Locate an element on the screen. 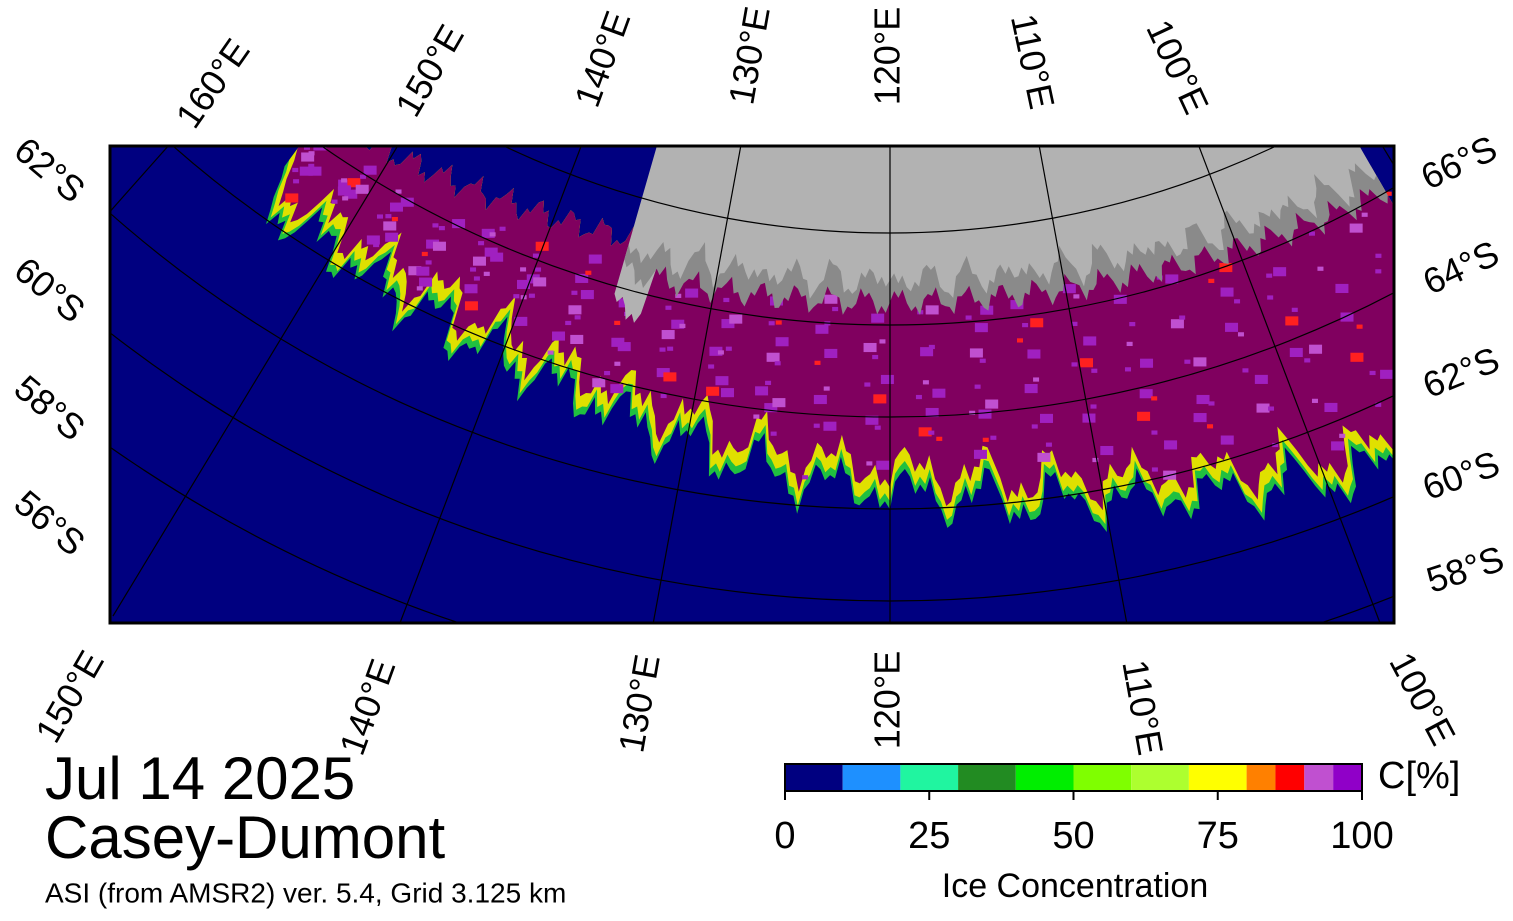 The height and width of the screenshot is (921, 1513). coordinate-label: 130°E is located at coordinates (748, 55).